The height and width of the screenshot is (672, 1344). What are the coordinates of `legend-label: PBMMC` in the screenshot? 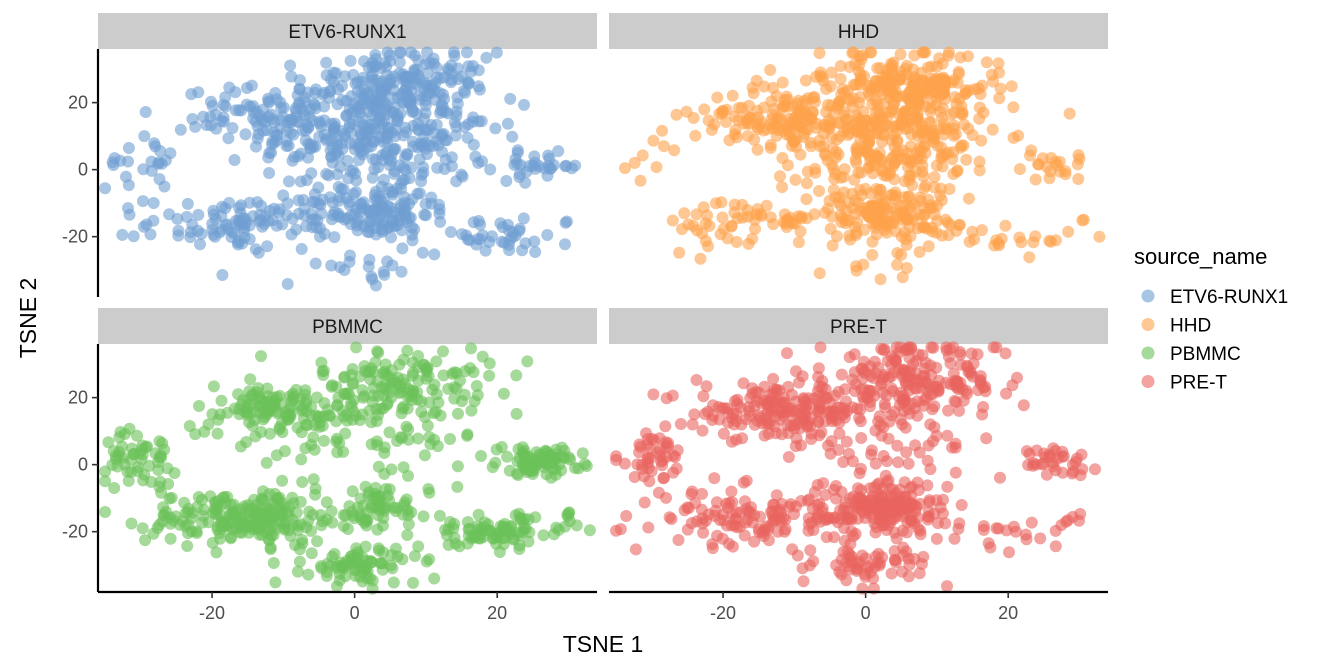 It's located at (1205, 354).